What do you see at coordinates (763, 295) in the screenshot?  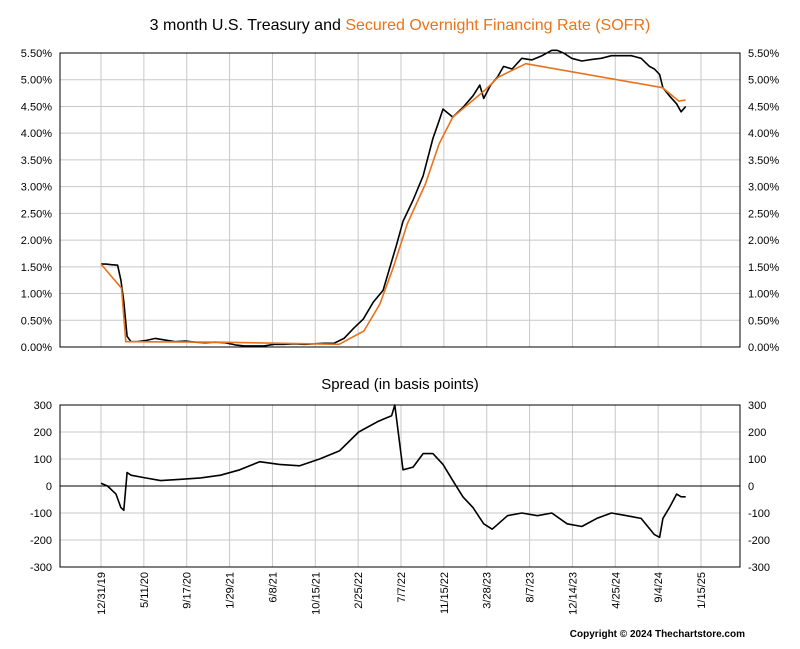 I see `top-y-tick-label-right: 1.00%` at bounding box center [763, 295].